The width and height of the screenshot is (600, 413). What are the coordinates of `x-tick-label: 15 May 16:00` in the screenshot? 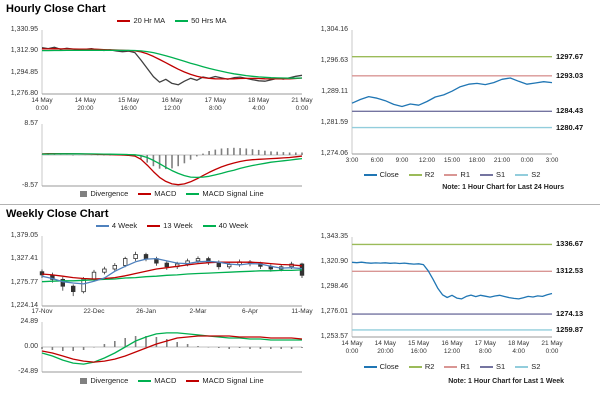 It's located at (418, 347).